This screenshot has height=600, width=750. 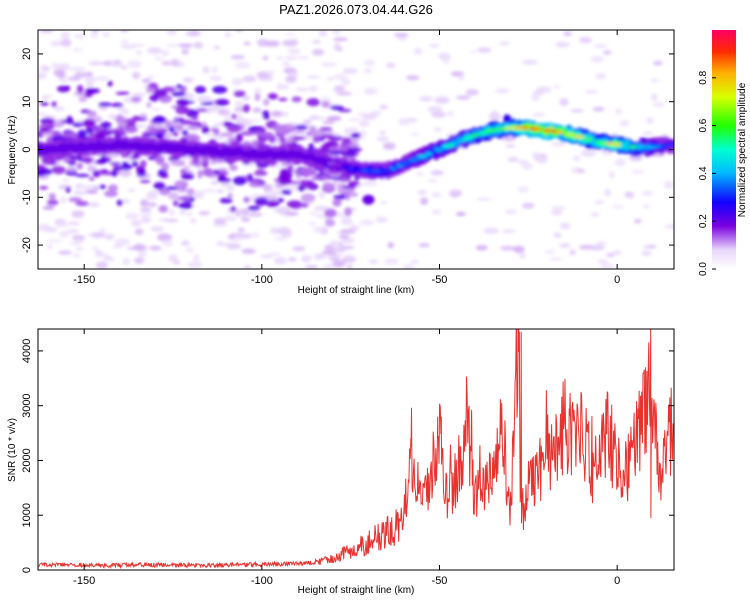 What do you see at coordinates (84, 280) in the screenshot?
I see `x-tick-label: -150` at bounding box center [84, 280].